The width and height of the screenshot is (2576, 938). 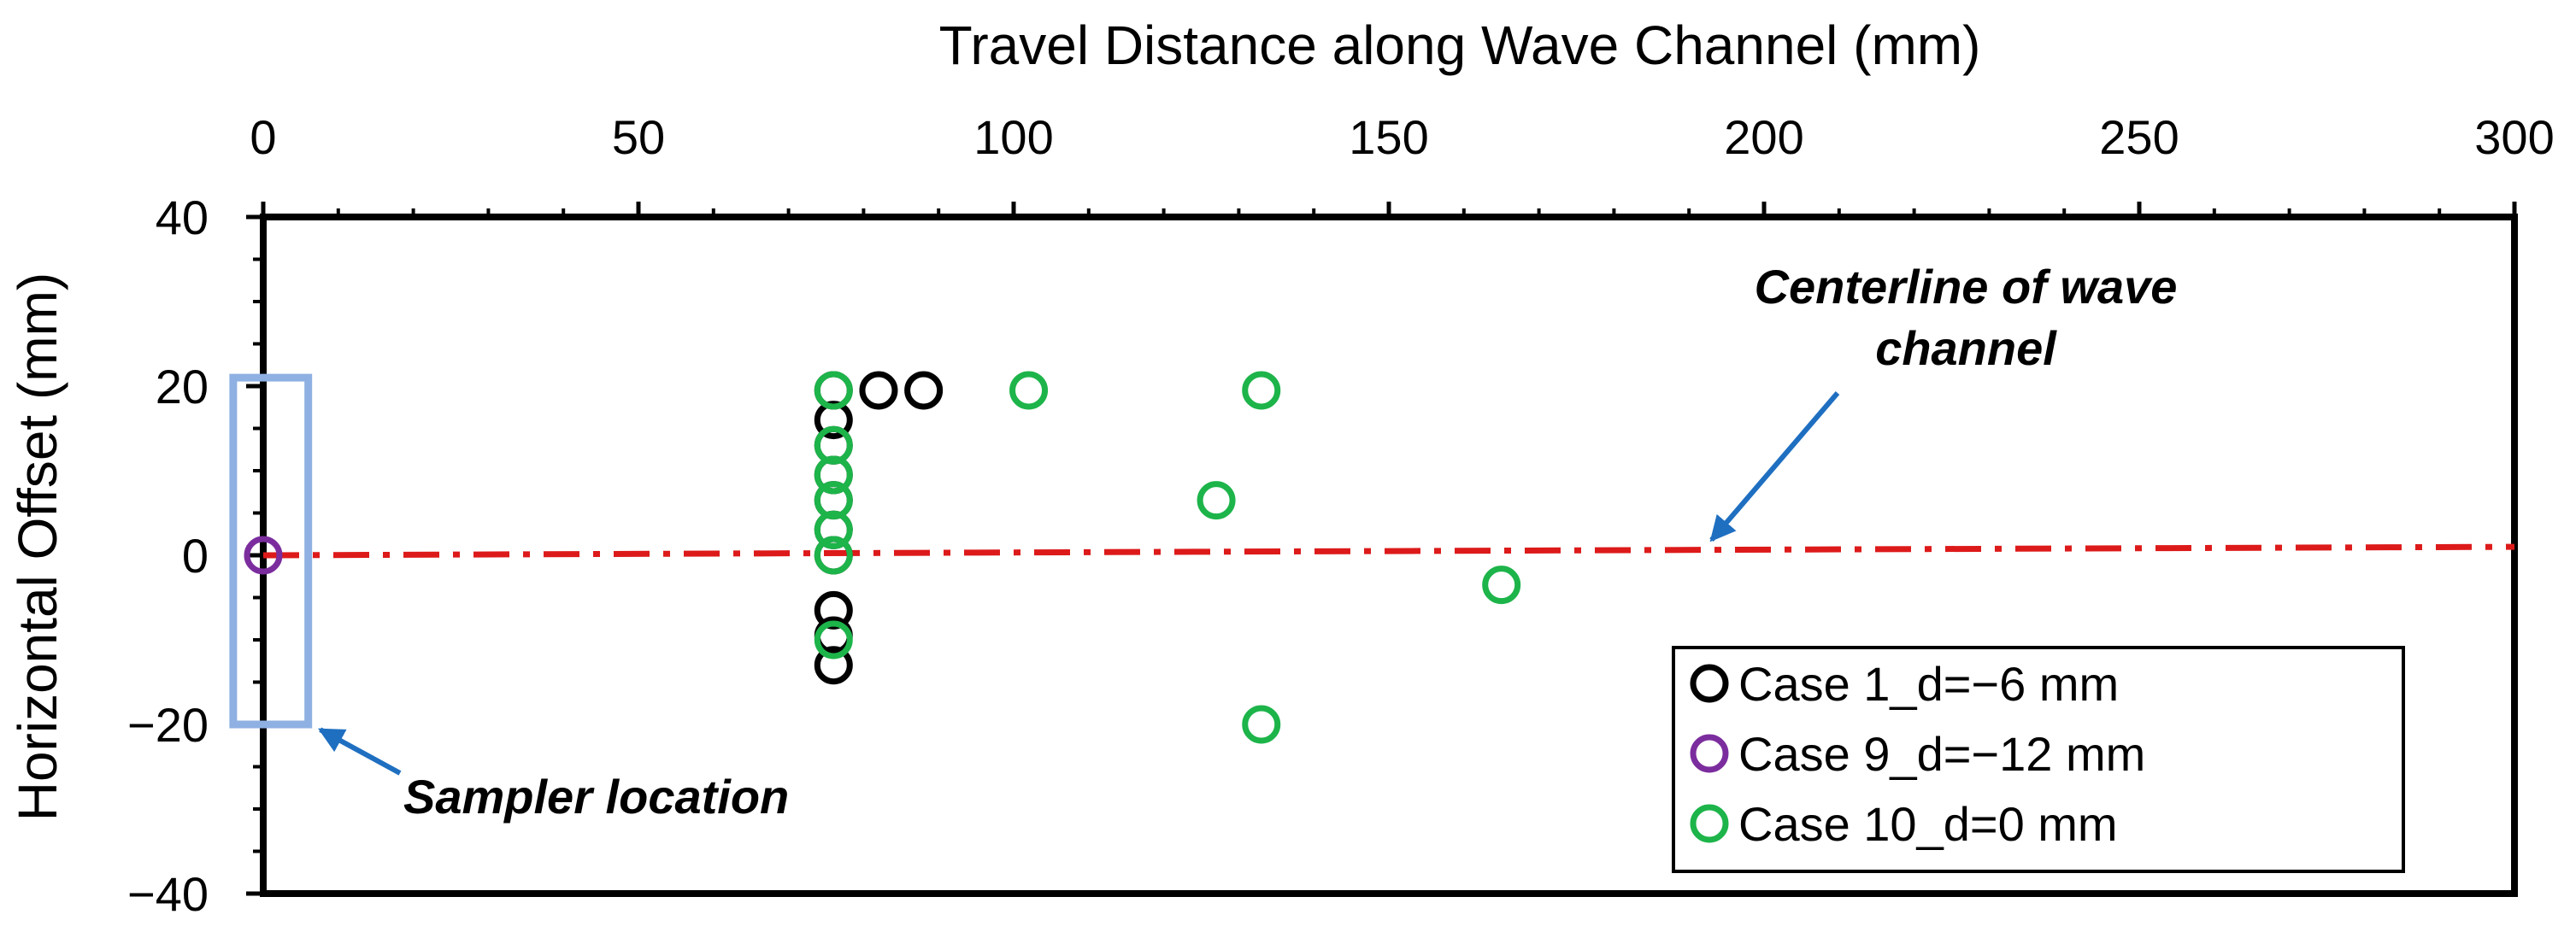 What do you see at coordinates (195, 556) in the screenshot?
I see `y-tick-label: 0` at bounding box center [195, 556].